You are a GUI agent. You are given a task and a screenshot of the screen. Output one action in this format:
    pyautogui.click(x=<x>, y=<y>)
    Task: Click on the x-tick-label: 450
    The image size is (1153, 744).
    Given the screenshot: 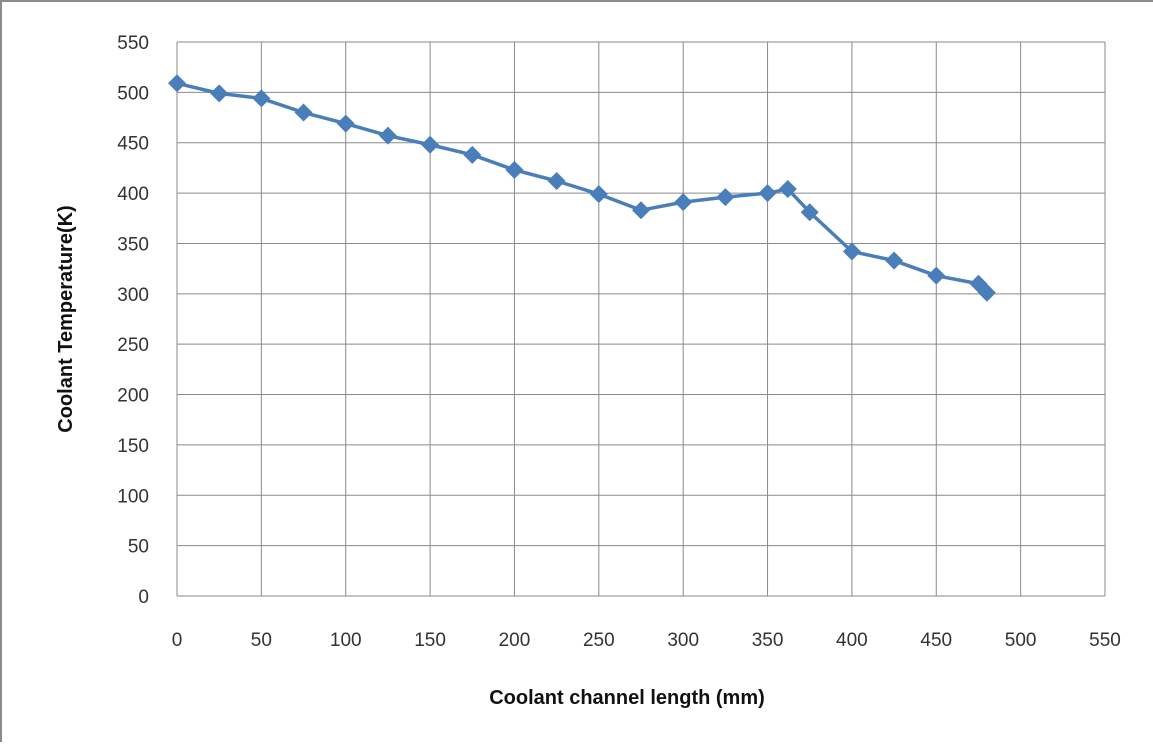 What is the action you would take?
    pyautogui.click(x=936, y=640)
    